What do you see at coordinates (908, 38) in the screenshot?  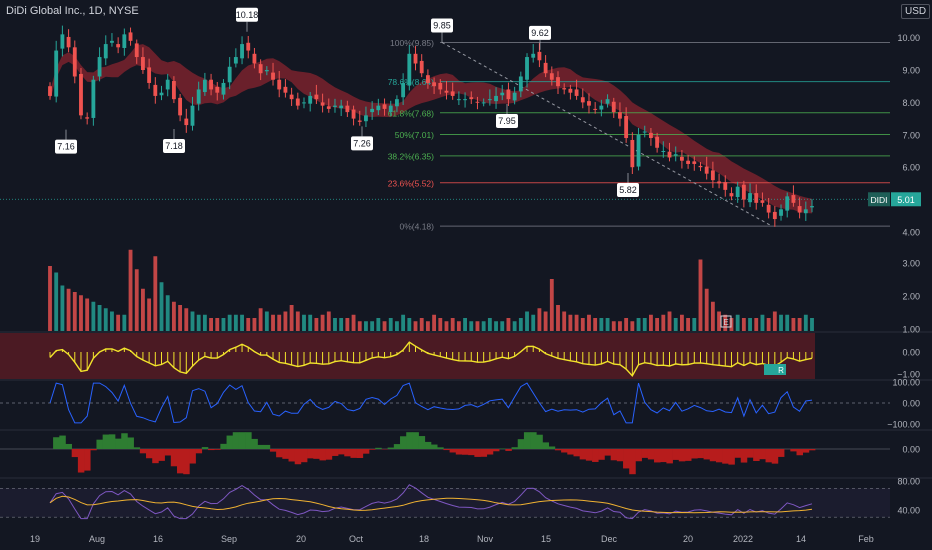 I see `price-tick-label: 10.00` at bounding box center [908, 38].